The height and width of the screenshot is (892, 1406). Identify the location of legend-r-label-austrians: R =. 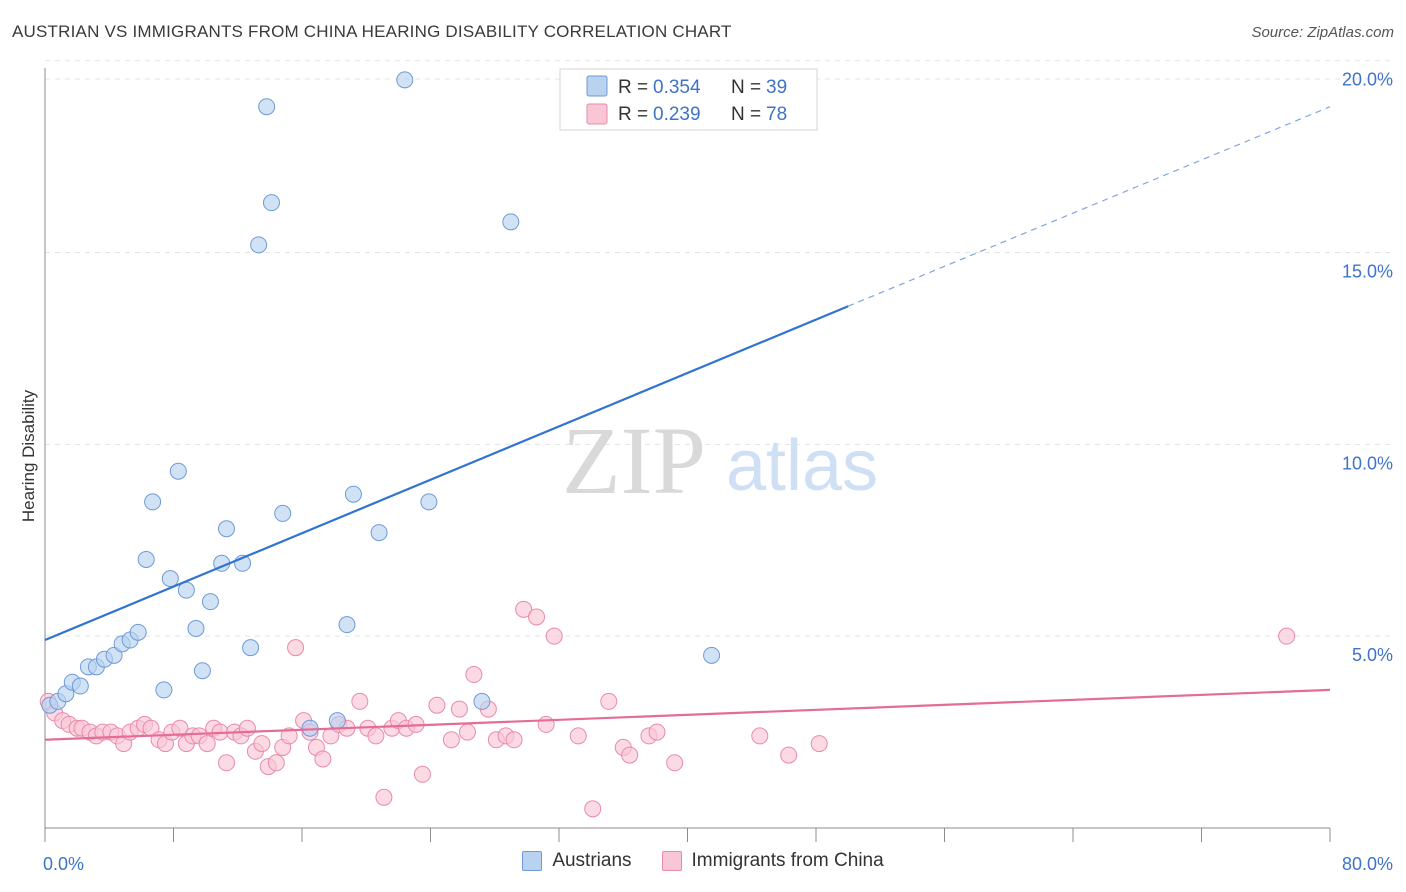
(633, 87).